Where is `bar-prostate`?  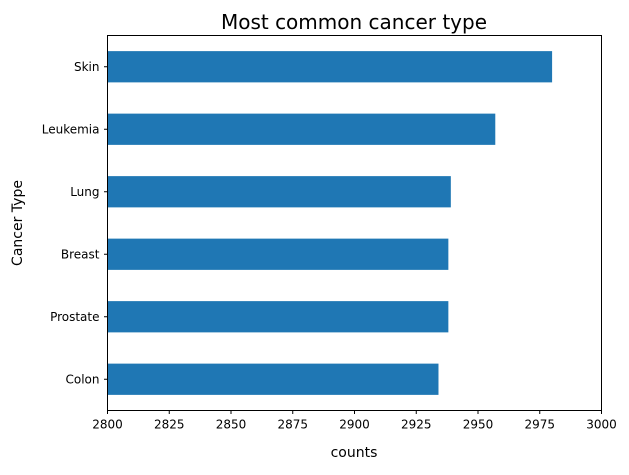
bar-prostate is located at coordinates (278, 317).